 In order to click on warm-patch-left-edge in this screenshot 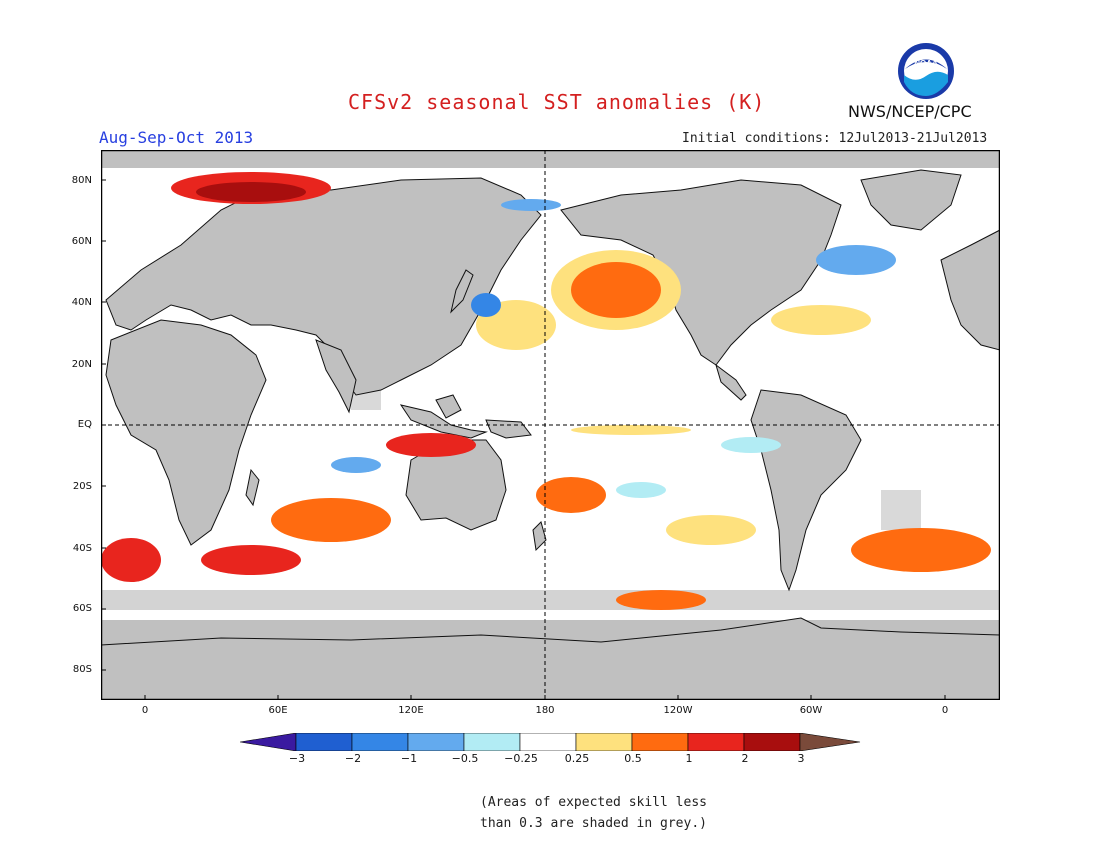, I will do `click(131, 560)`.